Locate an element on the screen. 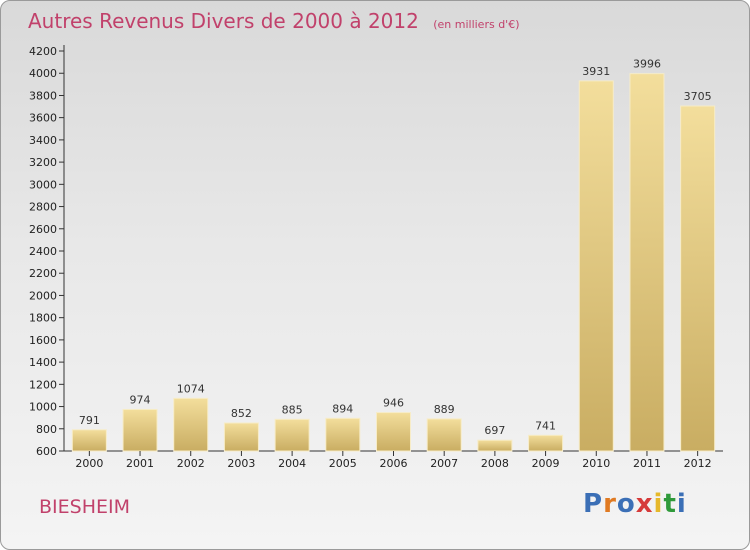 This screenshot has height=550, width=750. y-tick-label: 4200 is located at coordinates (43, 51).